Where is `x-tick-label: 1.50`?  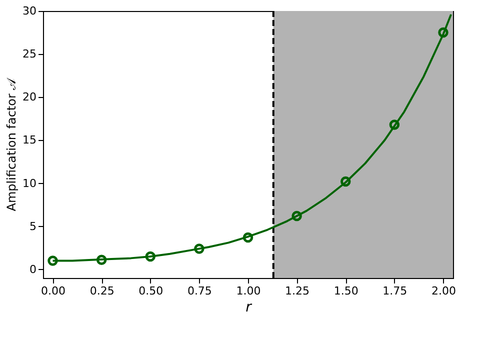
x-tick-label: 1.50 is located at coordinates (346, 291).